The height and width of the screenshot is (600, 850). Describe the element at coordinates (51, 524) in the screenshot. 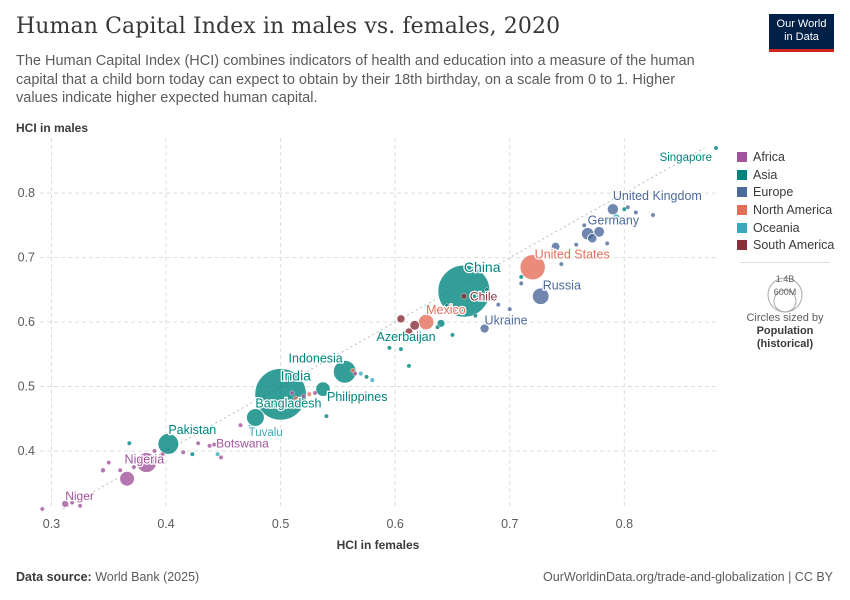

I see `x-tick-label: 0.3` at that location.